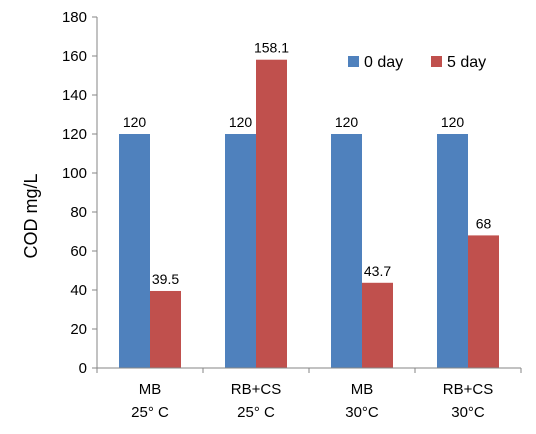  I want to click on y-tick-label: 140, so click(74, 95).